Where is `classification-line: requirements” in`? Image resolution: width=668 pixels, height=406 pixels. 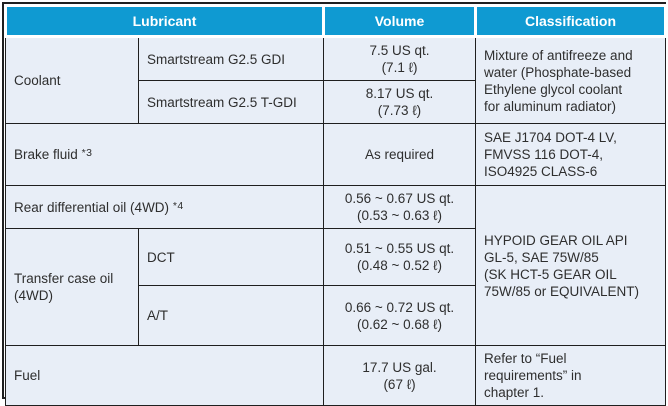
classification-line: requirements” in is located at coordinates (533, 375).